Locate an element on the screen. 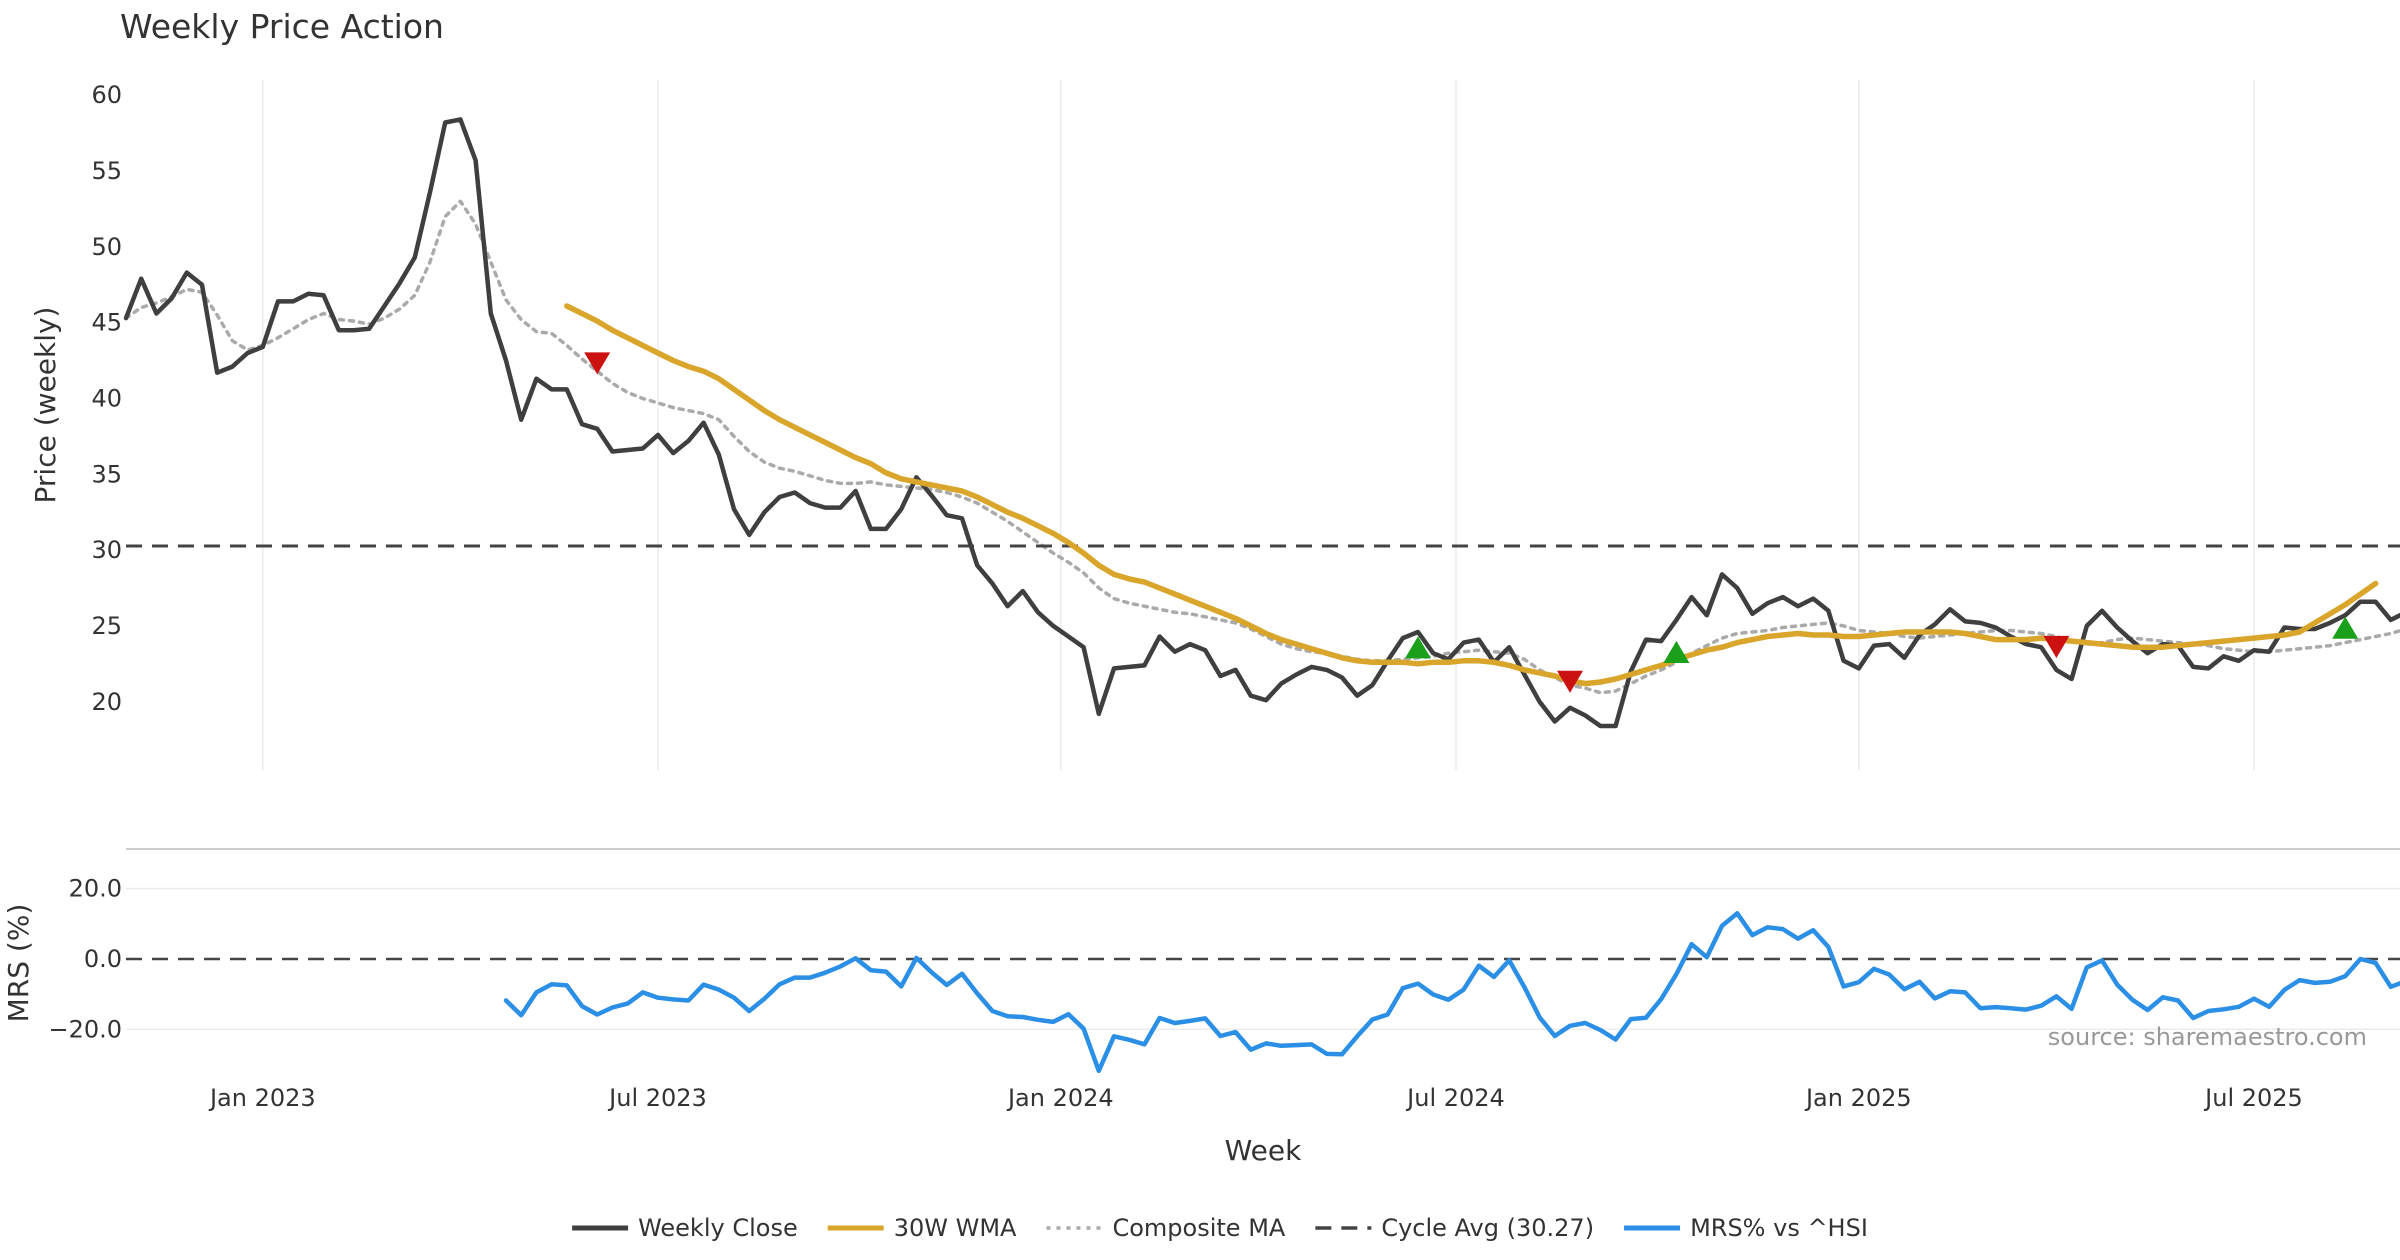 The image size is (2400, 1260). price-y-tick-label: 45 is located at coordinates (106, 323).